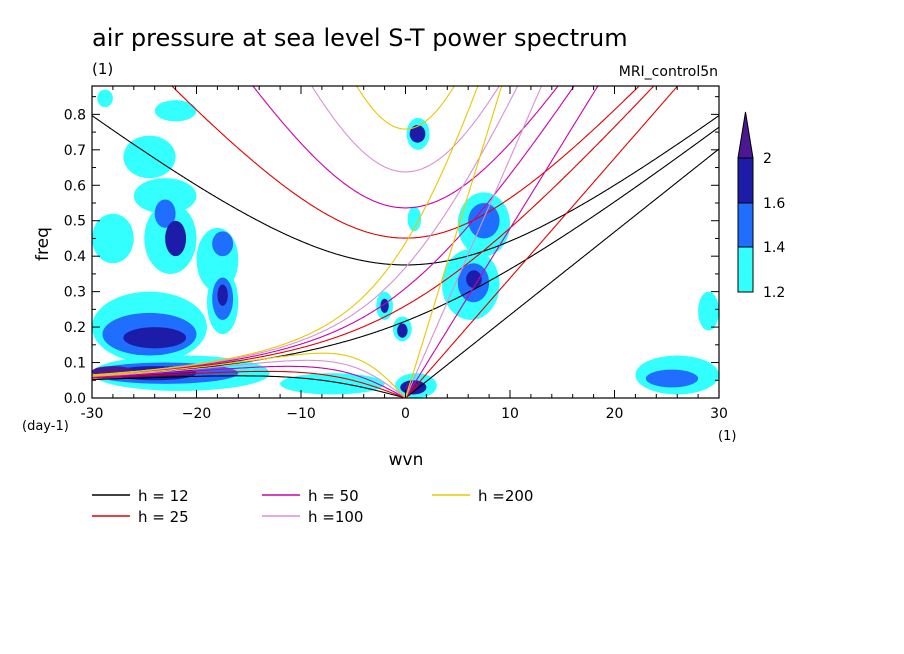 This screenshot has height=654, width=904. I want to click on colorbar-triangle, so click(745, 135).